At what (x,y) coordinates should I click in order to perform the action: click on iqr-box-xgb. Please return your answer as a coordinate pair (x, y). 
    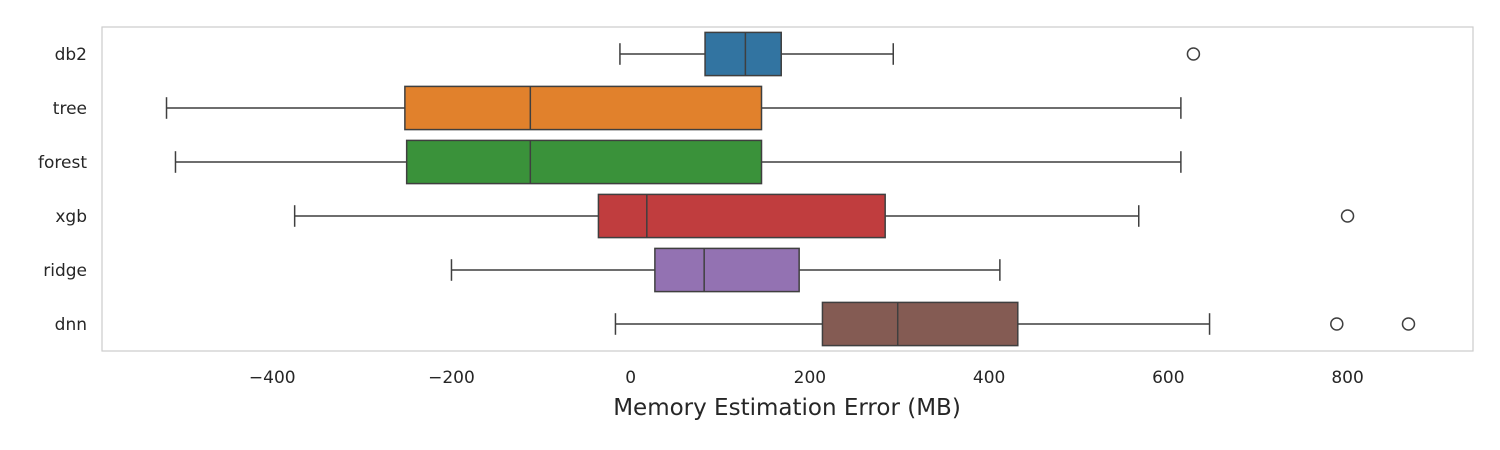
    Looking at the image, I should click on (741, 216).